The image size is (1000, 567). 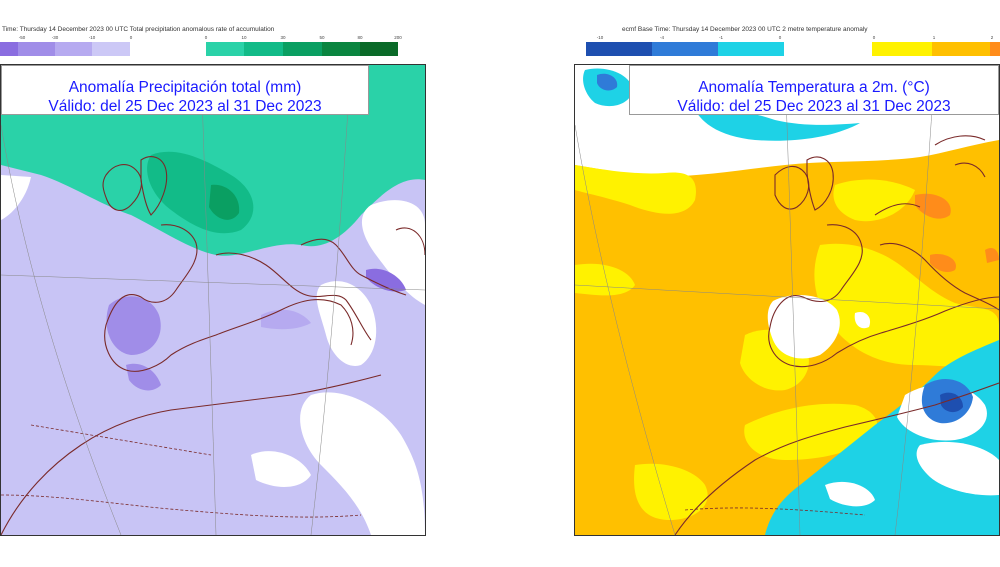 What do you see at coordinates (185, 106) in the screenshot?
I see `left-map-validity: Válido: del 25 Dec 2023 al 31 Dec 2023` at bounding box center [185, 106].